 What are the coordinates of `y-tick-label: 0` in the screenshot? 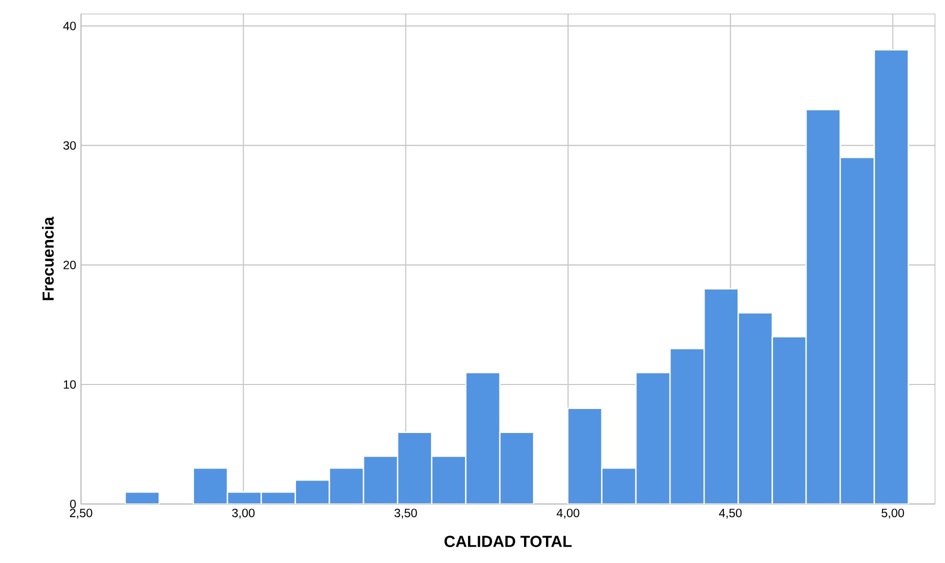 It's located at (73, 504).